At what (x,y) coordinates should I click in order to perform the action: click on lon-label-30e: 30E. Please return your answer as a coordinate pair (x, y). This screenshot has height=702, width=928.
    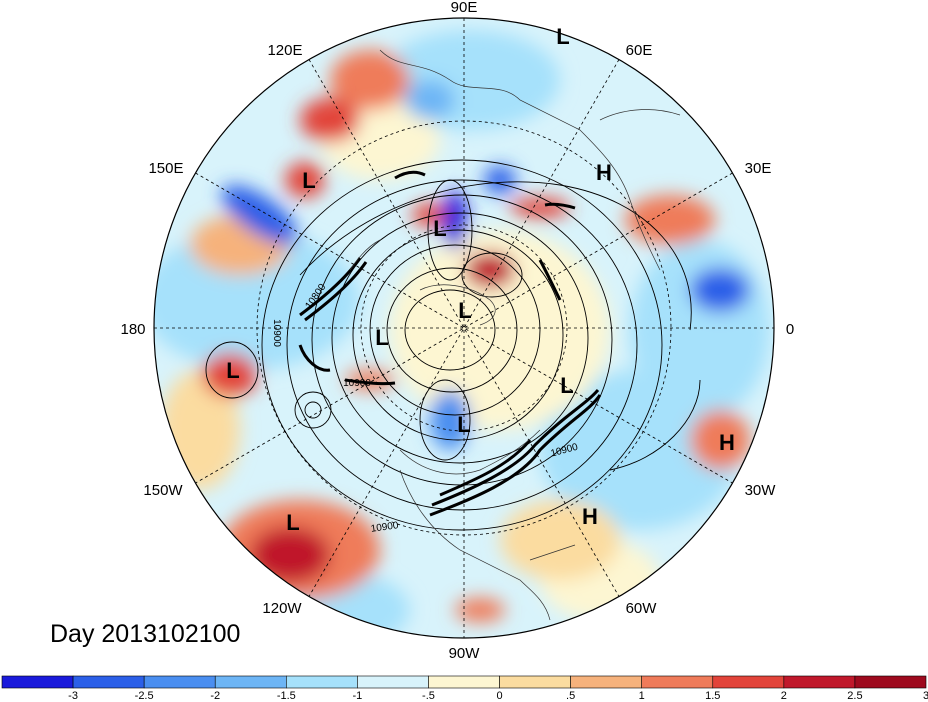
    Looking at the image, I should click on (758, 168).